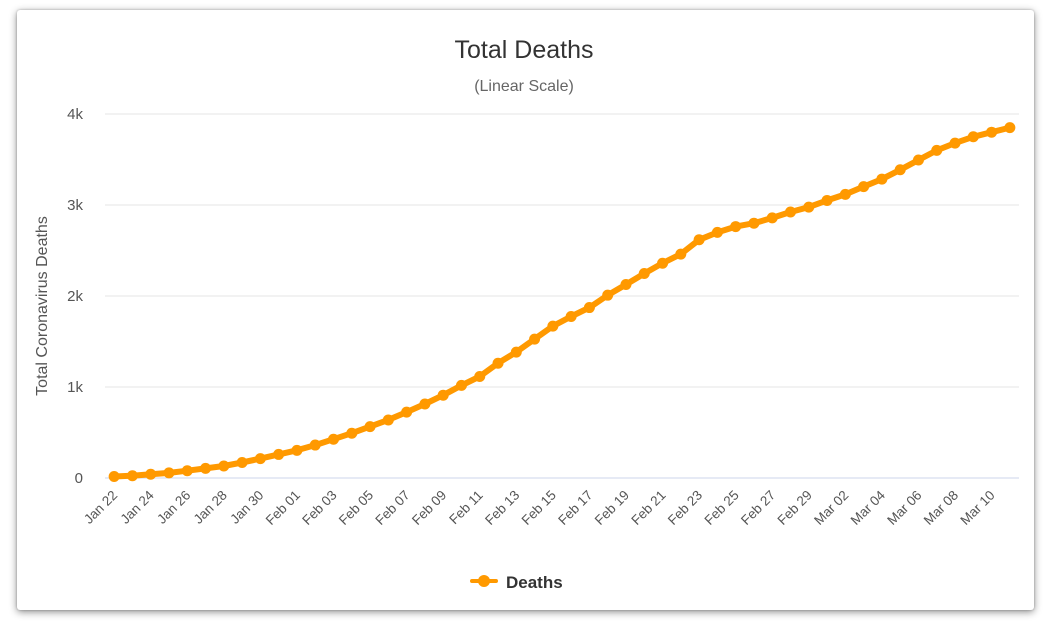 The width and height of the screenshot is (1051, 635). I want to click on x-tick-label: Mar 06, so click(904, 508).